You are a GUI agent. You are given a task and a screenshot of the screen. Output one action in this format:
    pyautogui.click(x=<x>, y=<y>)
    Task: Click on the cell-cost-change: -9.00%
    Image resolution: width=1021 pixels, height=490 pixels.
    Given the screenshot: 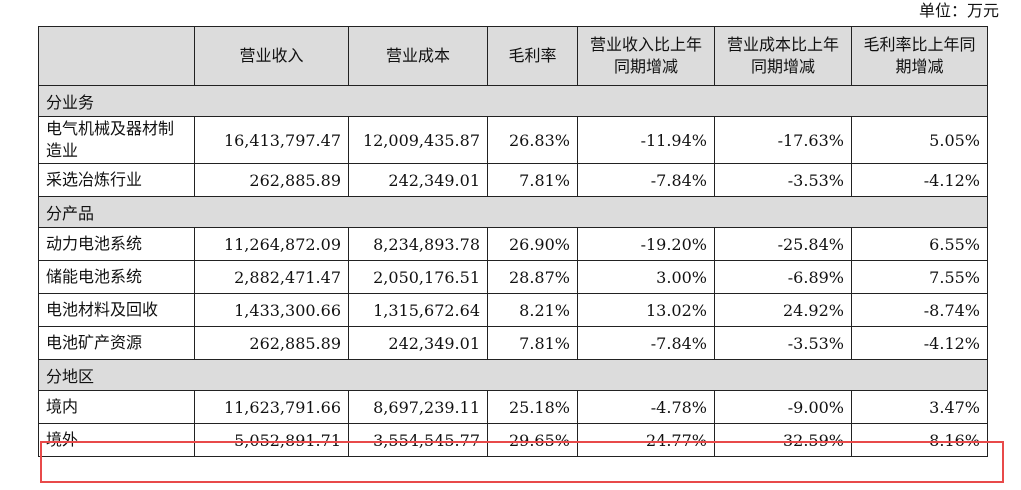 What is the action you would take?
    pyautogui.click(x=783, y=407)
    